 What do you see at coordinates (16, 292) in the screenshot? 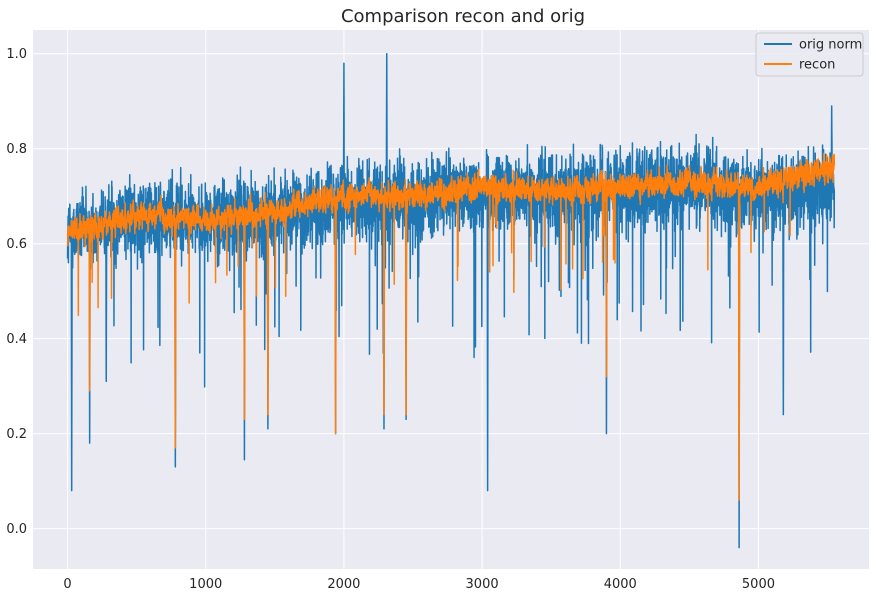
I see `y-axis: 0.0 0.2 0.4 0.6 0.8 1.0` at bounding box center [16, 292].